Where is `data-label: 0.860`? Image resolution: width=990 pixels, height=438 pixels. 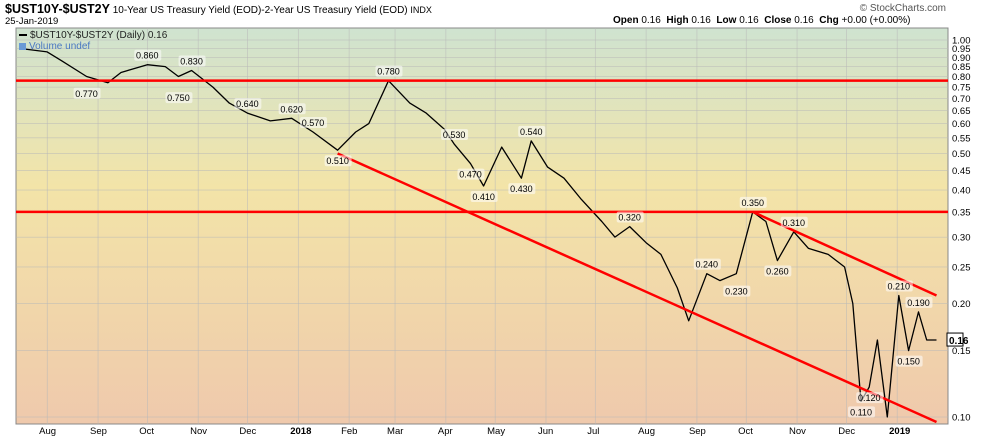 data-label: 0.860 is located at coordinates (148, 55).